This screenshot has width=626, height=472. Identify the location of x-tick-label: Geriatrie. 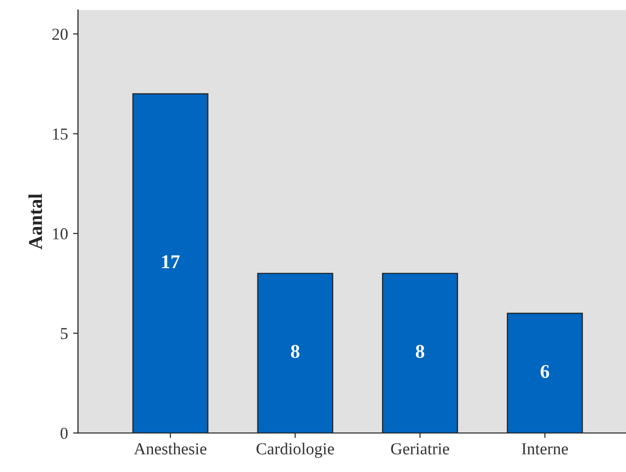
(420, 448).